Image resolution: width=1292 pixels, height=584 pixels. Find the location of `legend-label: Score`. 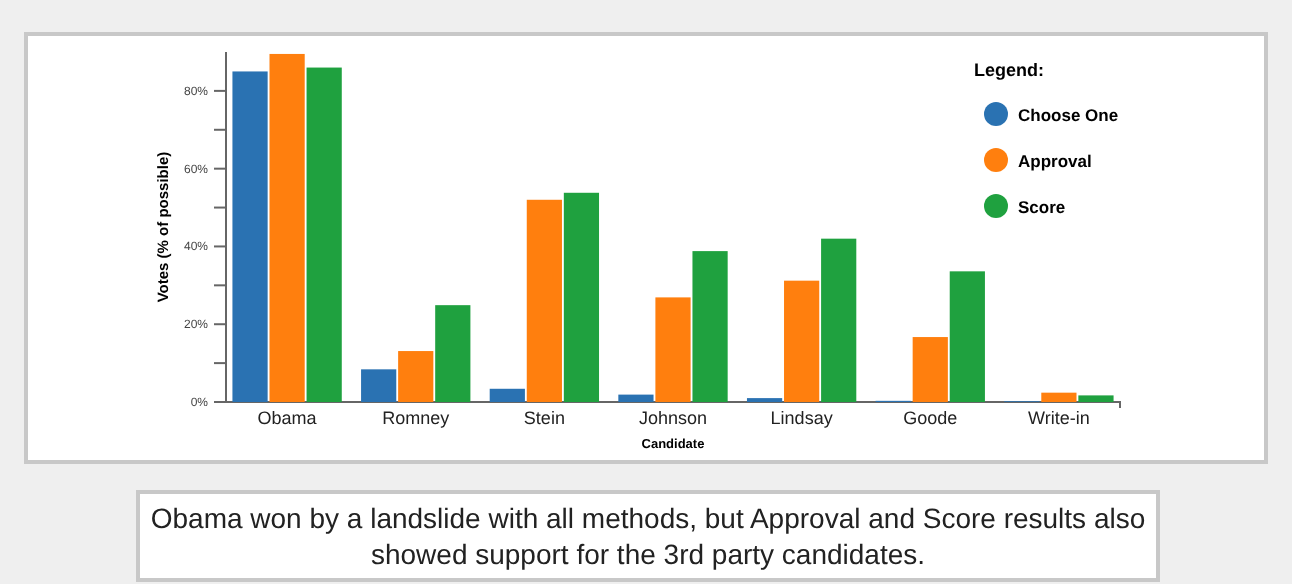

legend-label: Score is located at coordinates (1042, 207).